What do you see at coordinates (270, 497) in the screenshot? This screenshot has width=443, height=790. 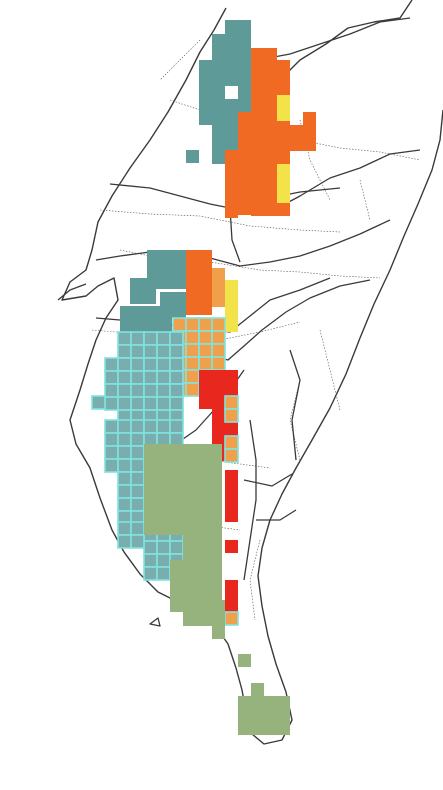 I see `boundary-h` at bounding box center [270, 497].